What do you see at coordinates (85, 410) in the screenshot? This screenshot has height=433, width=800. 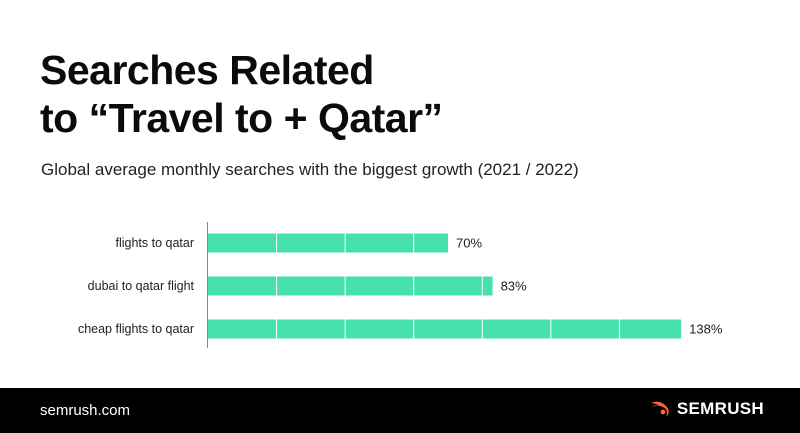 I see `footer-site-url: semrush.com` at bounding box center [85, 410].